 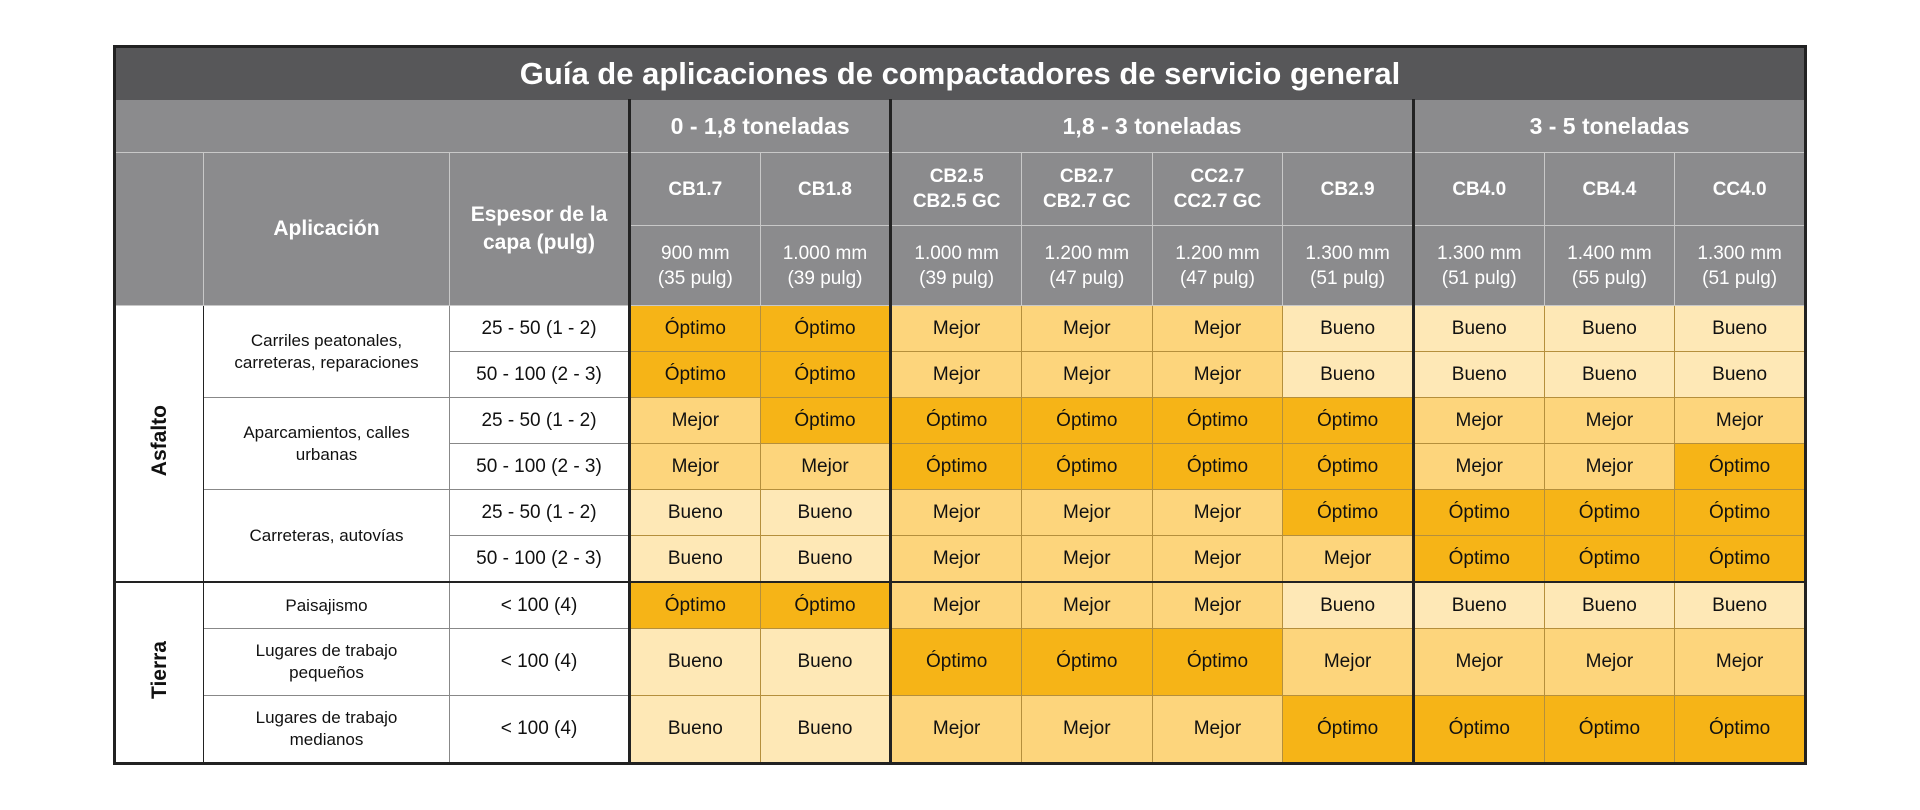 I want to click on application-label: Lugares de trabajo pequeños, so click(x=326, y=662).